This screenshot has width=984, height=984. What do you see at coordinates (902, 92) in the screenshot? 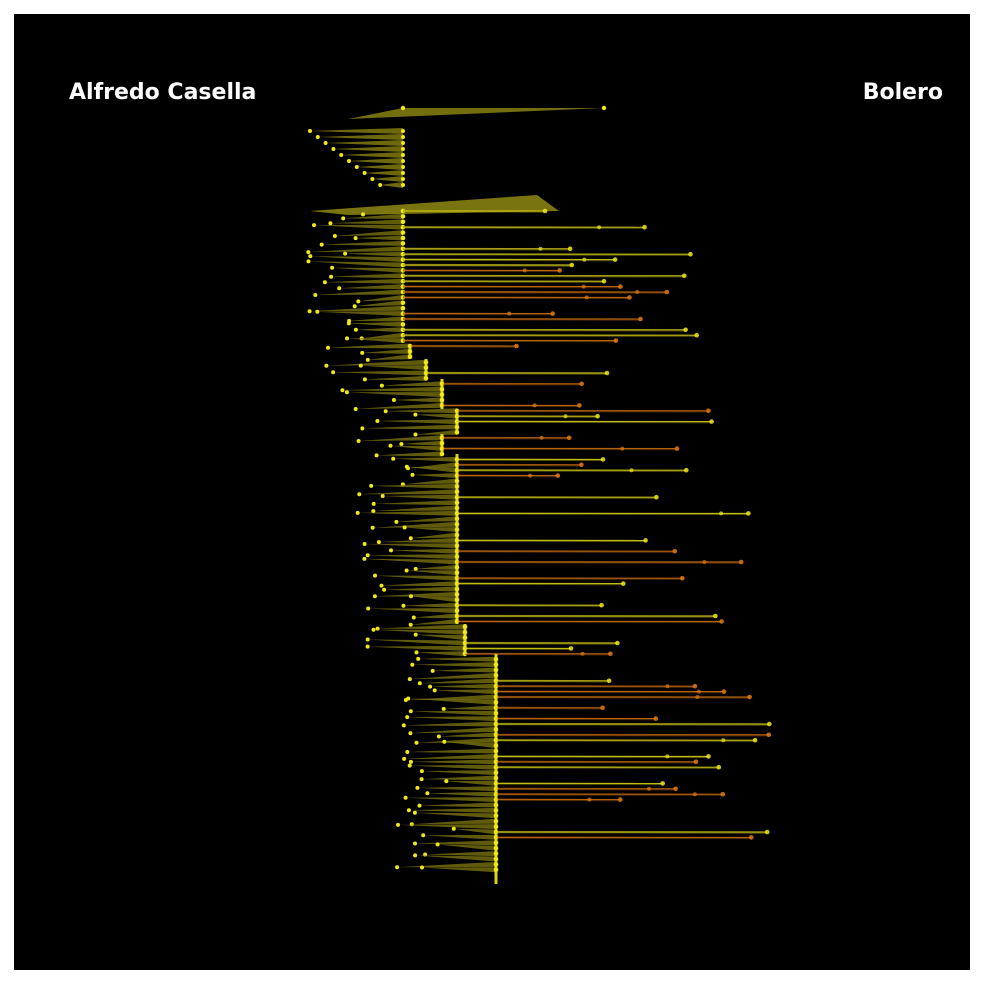
I see `piece-title: Bolero` at bounding box center [902, 92].